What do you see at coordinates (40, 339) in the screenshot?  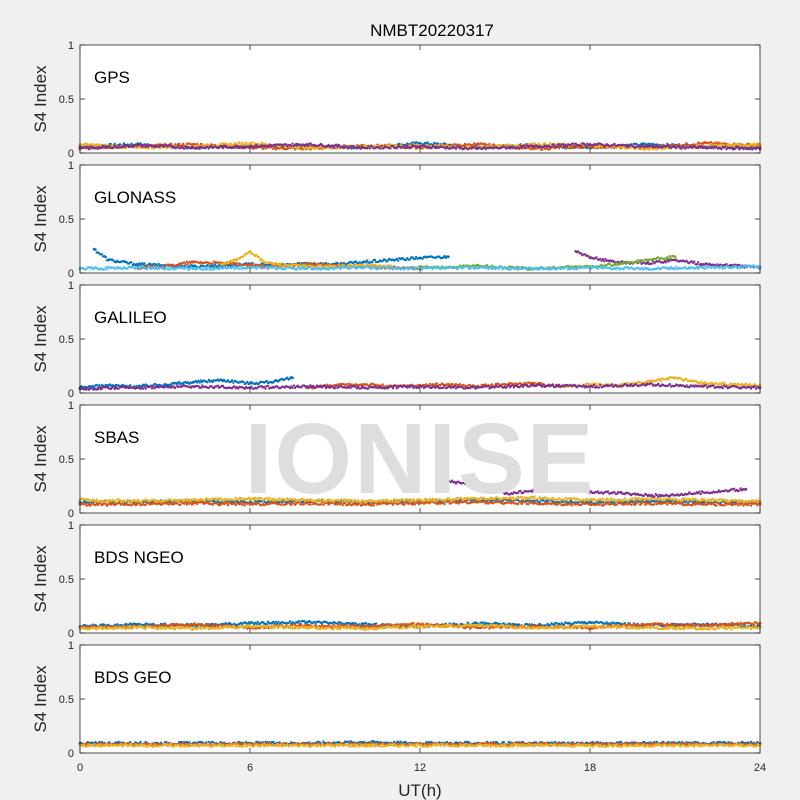 I see `y-axis-label: S4 Index` at bounding box center [40, 339].